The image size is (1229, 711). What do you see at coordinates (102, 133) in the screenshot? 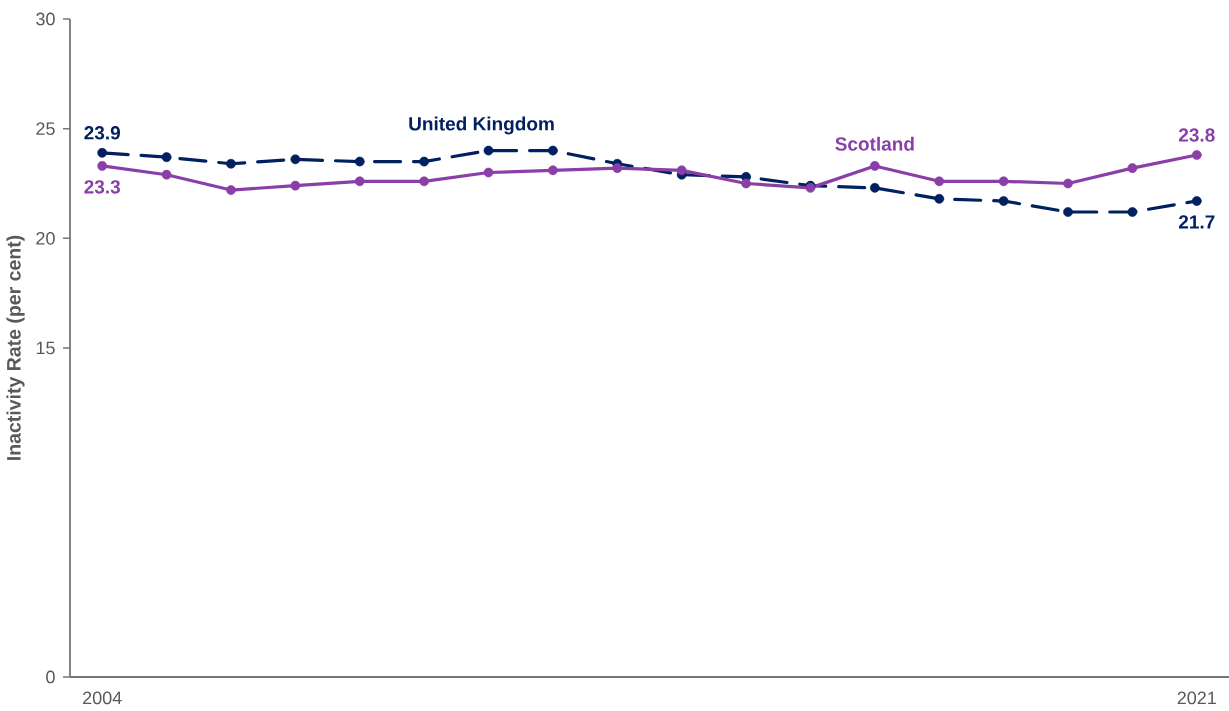
I see `data-label: 23.9` at bounding box center [102, 133].